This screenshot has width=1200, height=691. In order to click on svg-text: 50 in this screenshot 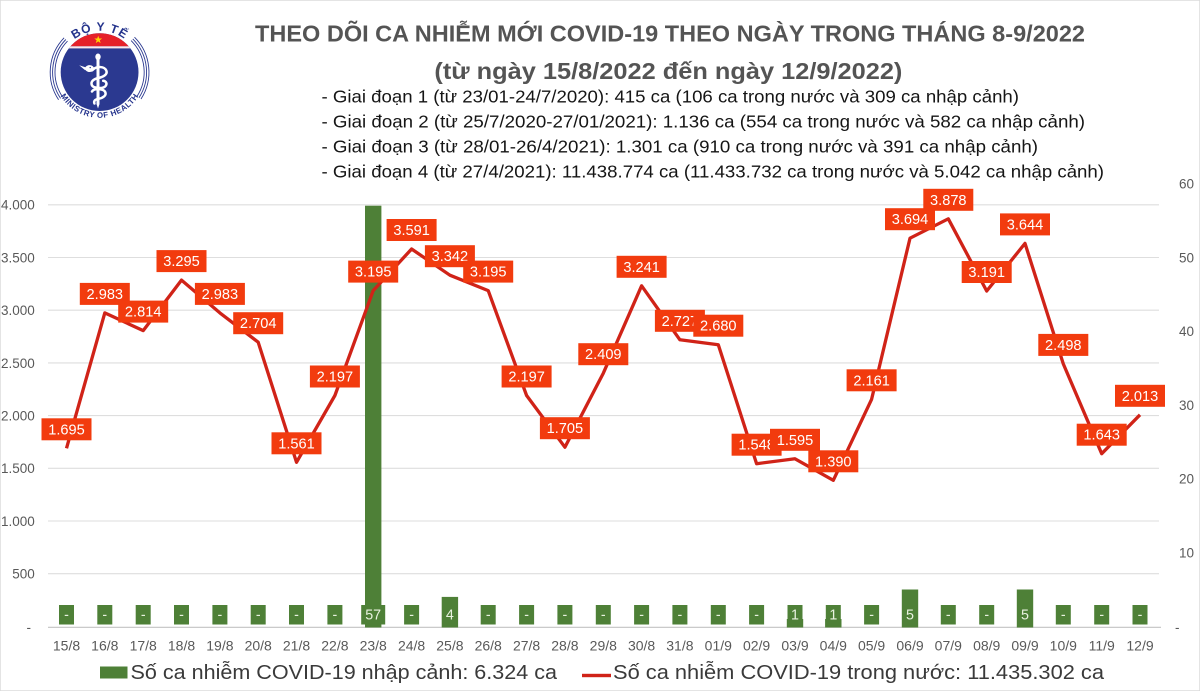, I will do `click(1186, 257)`.